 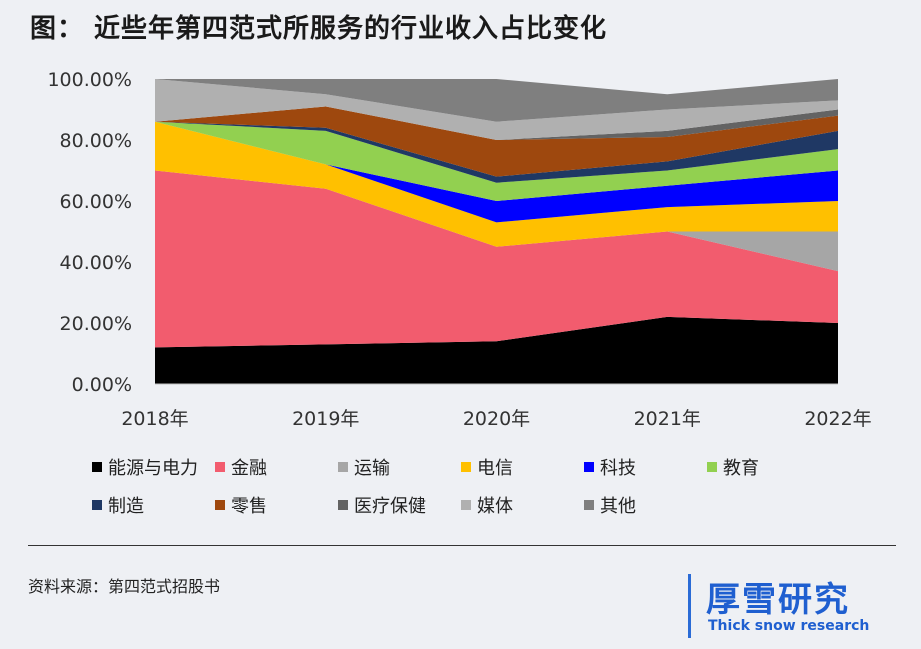 I want to click on legend-label: 运输, so click(x=372, y=468).